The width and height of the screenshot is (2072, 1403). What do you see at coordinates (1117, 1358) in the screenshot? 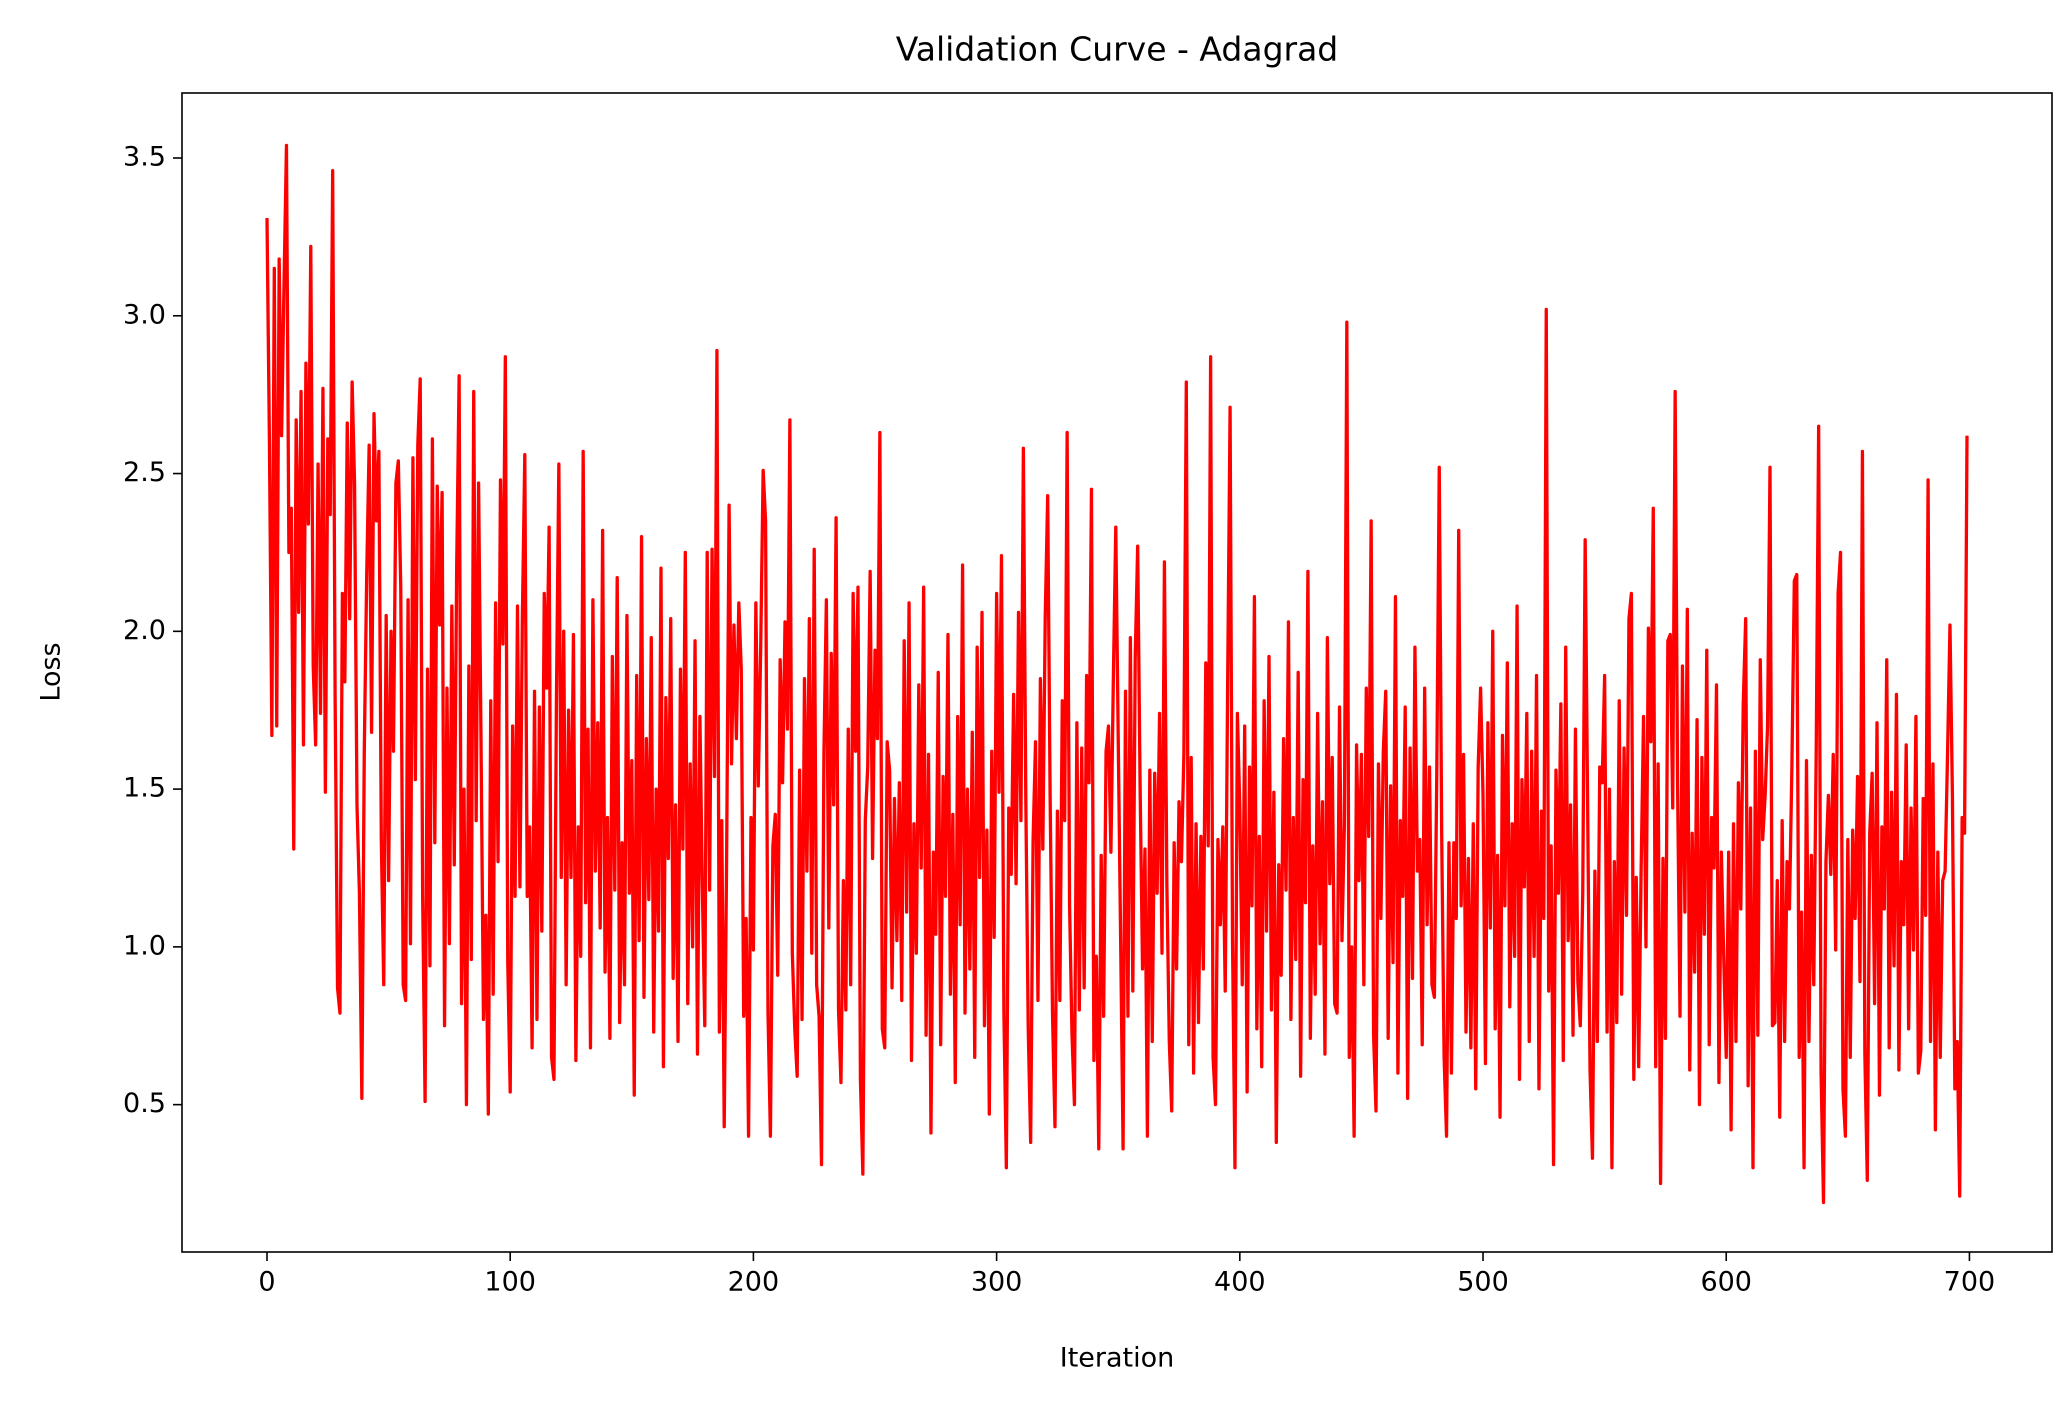
I see `x-axis-label: Iteration` at bounding box center [1117, 1358].